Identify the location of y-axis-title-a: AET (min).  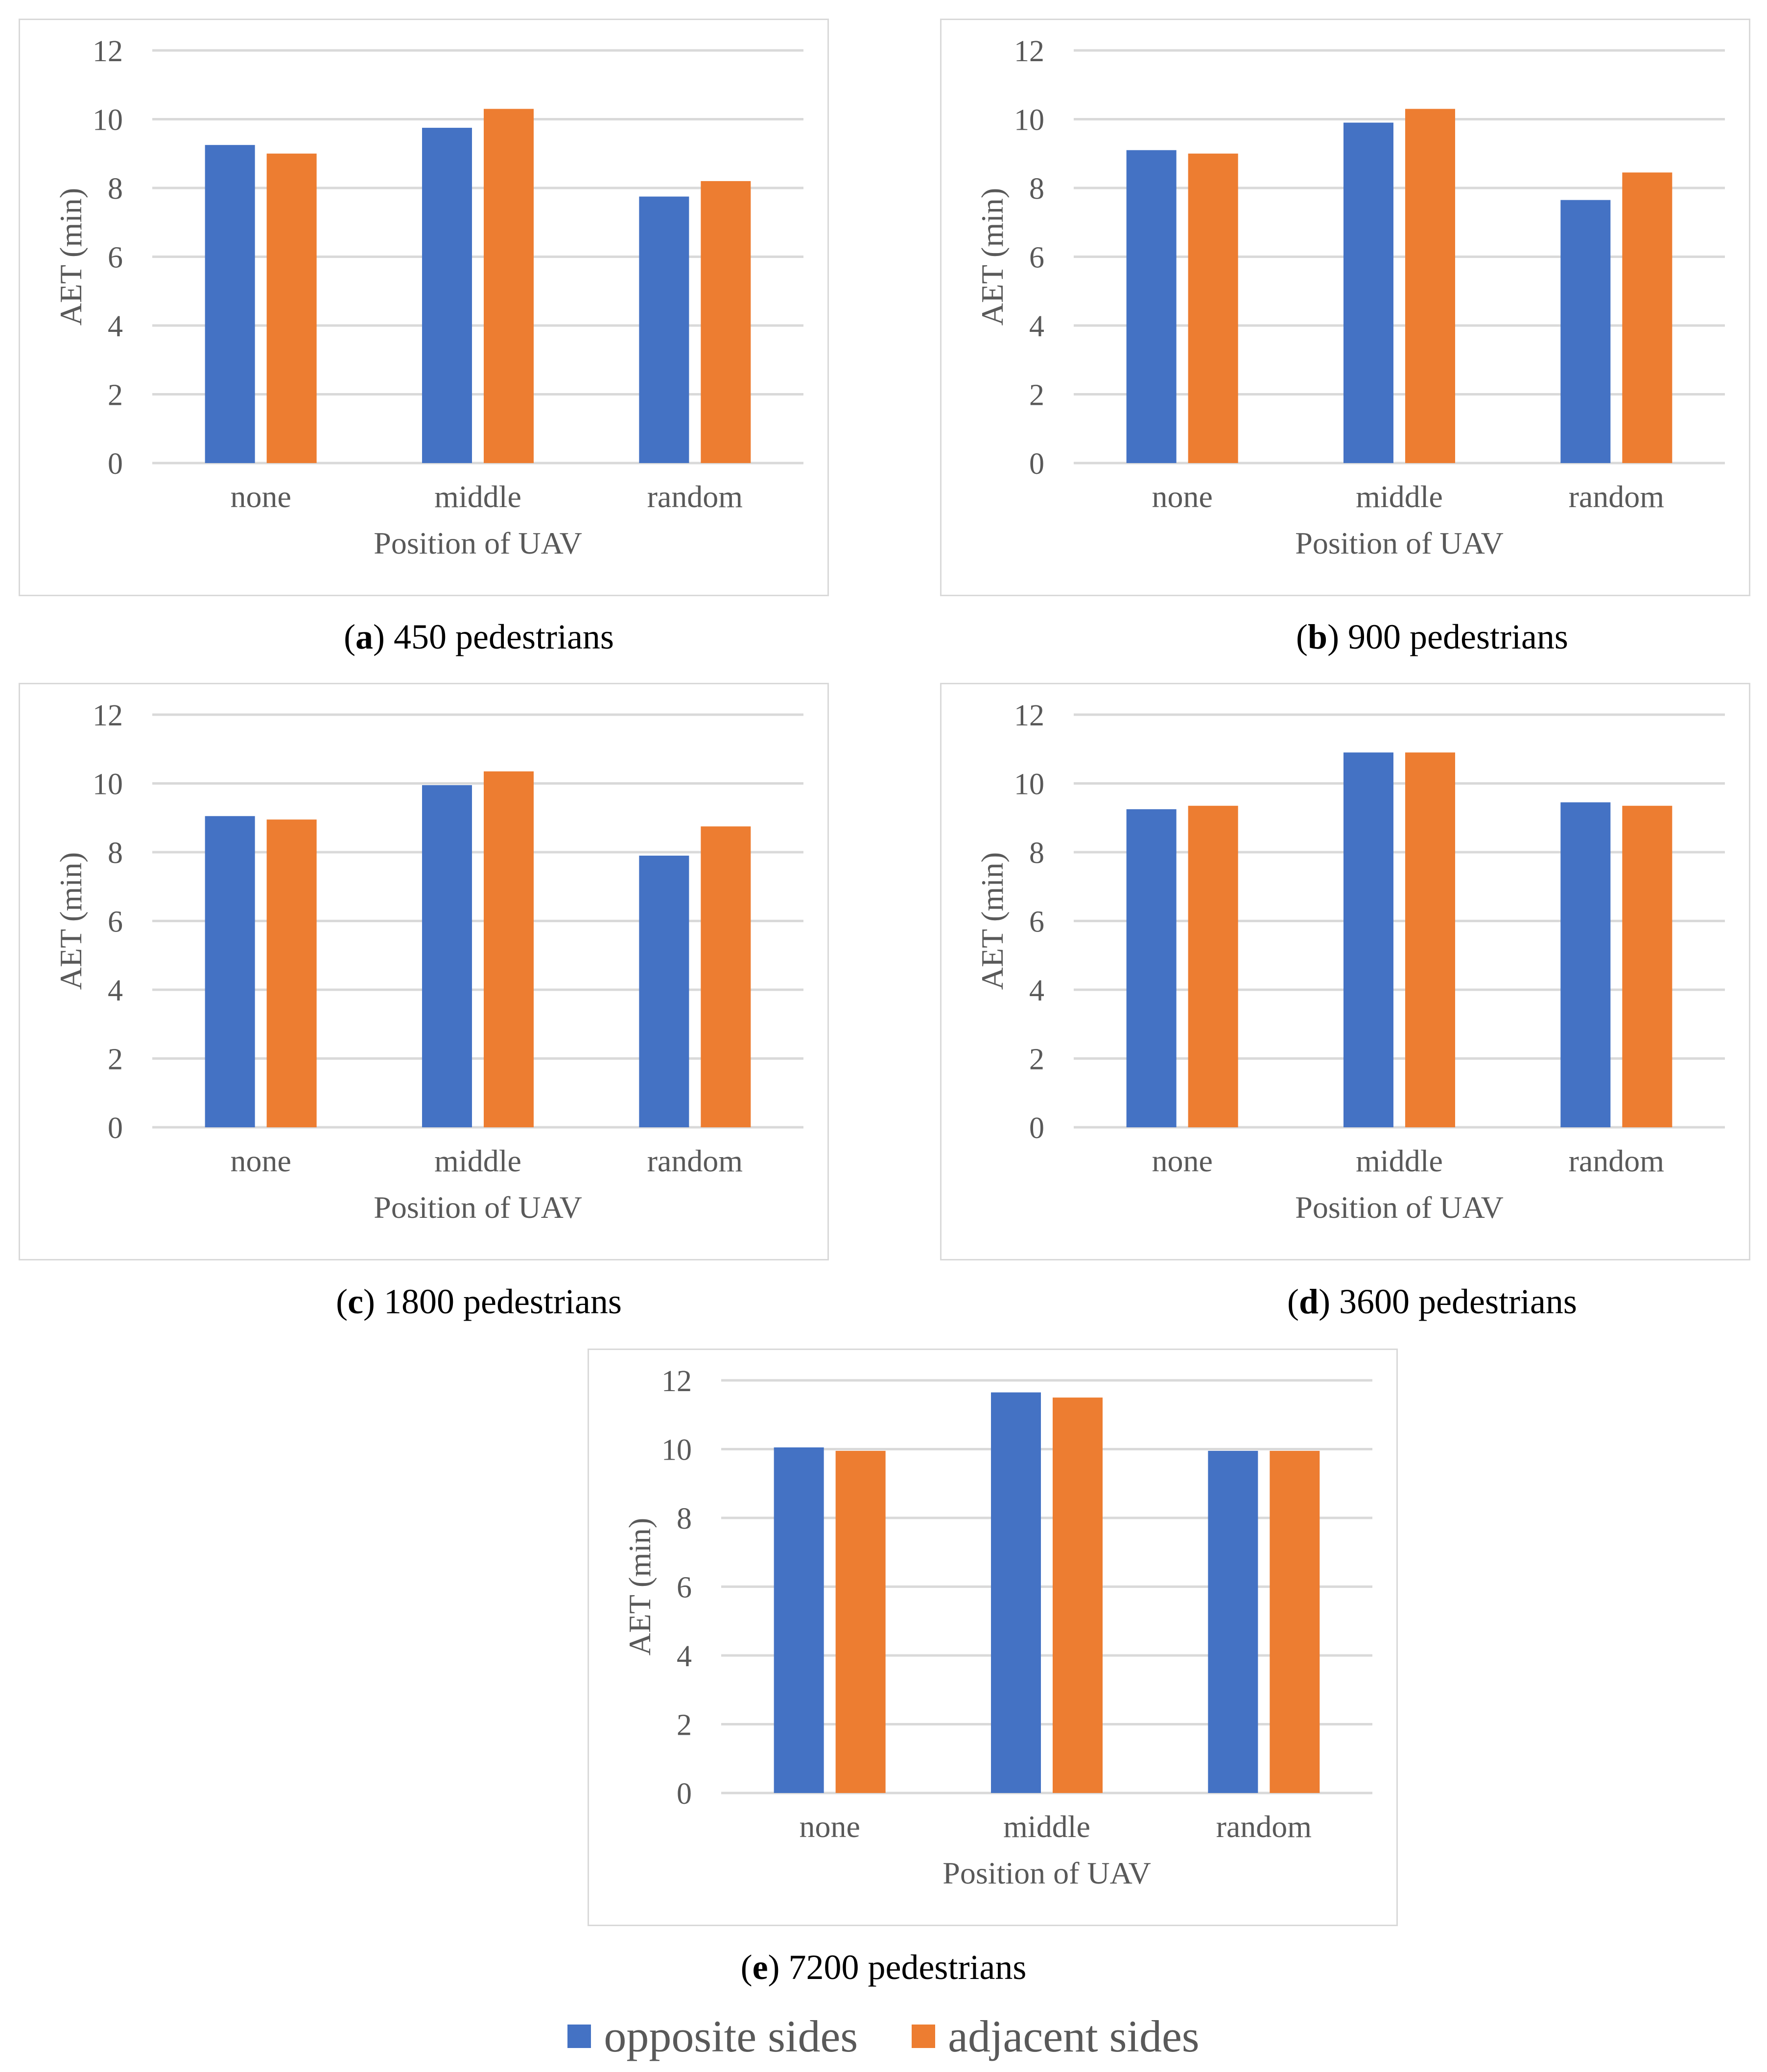
(70, 257).